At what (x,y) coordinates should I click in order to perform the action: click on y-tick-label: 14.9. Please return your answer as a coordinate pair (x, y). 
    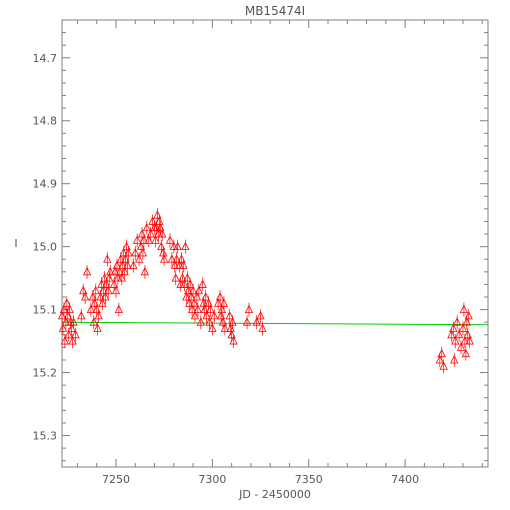
    Looking at the image, I should click on (45, 184).